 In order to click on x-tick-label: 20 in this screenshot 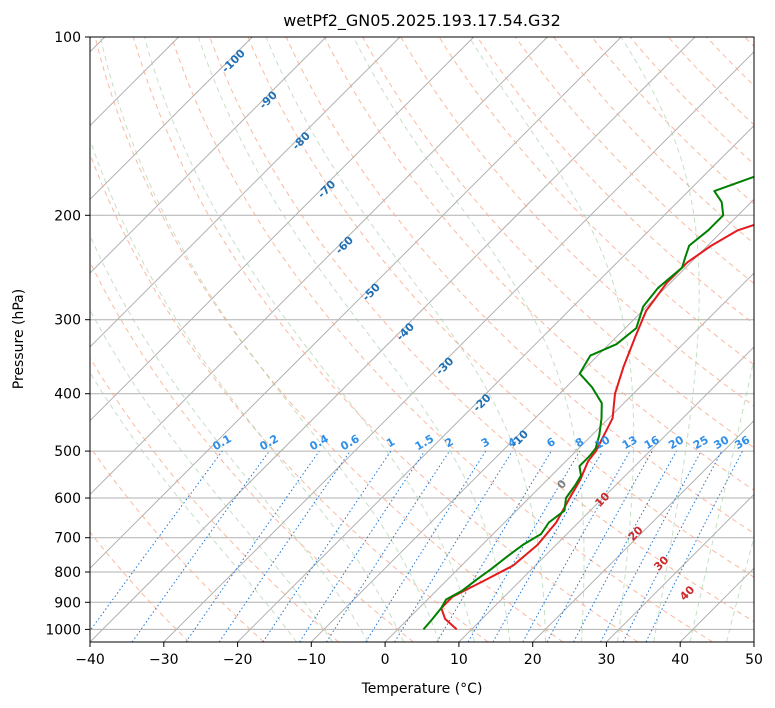, I will do `click(533, 660)`.